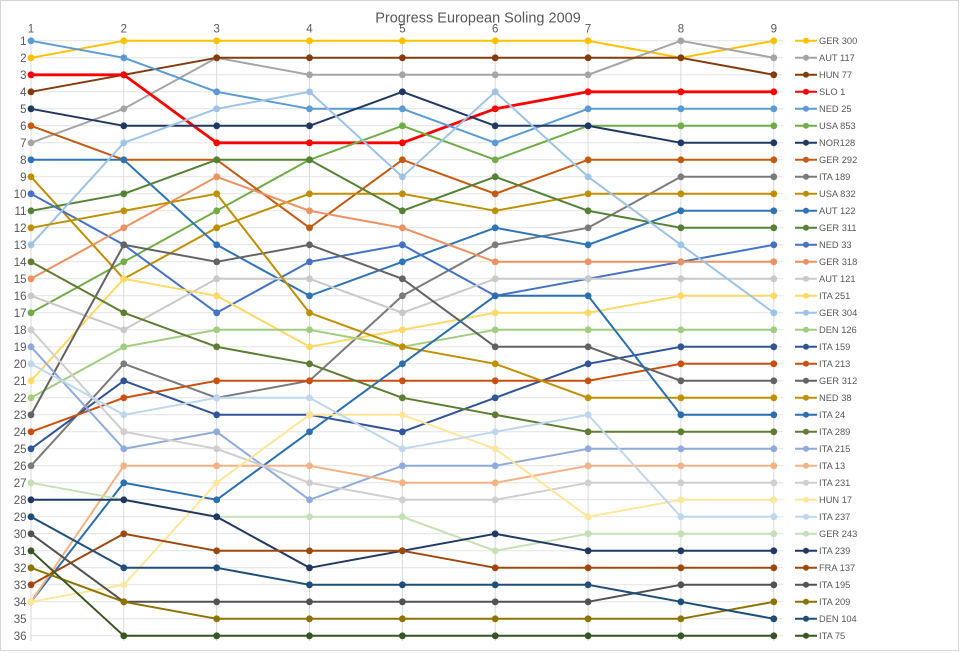  I want to click on svg-text: 11, so click(21, 212).